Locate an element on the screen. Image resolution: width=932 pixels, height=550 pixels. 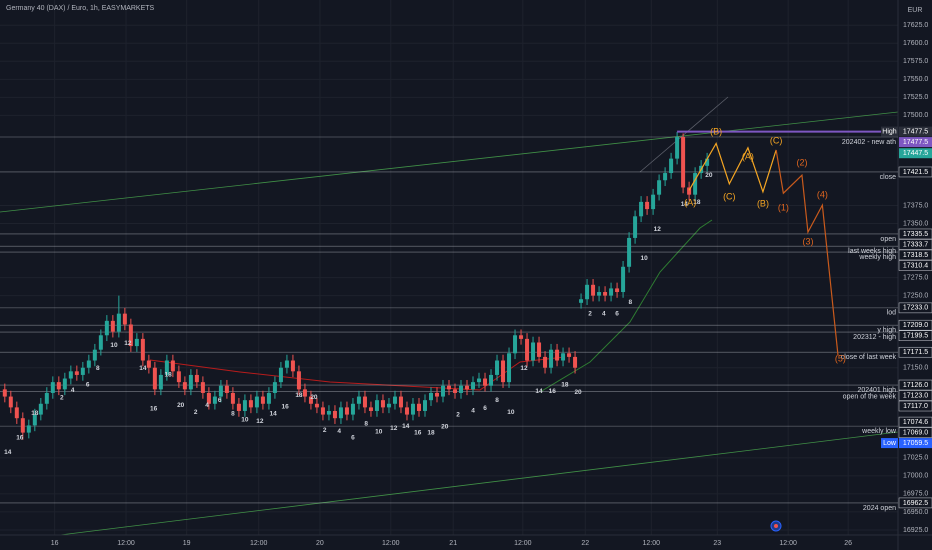
price-tag-label: 17233.0 is located at coordinates (915, 308).